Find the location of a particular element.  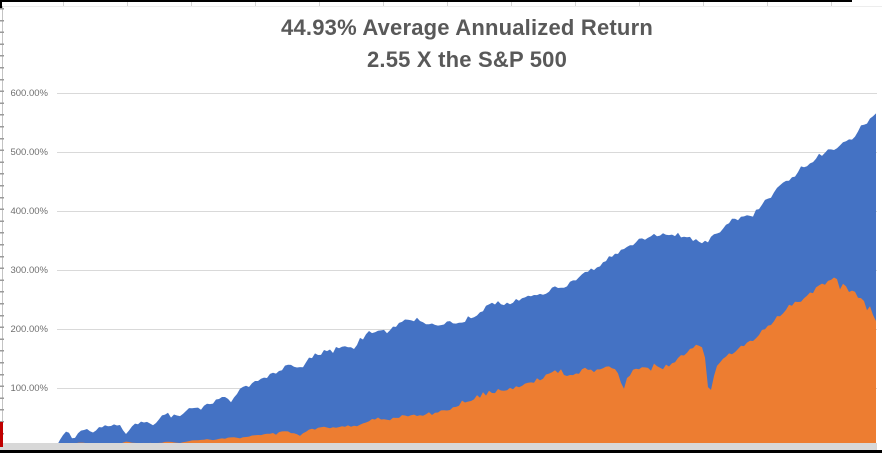

chart-title-line1: 44.93% Average Annualized Return is located at coordinates (467, 27).